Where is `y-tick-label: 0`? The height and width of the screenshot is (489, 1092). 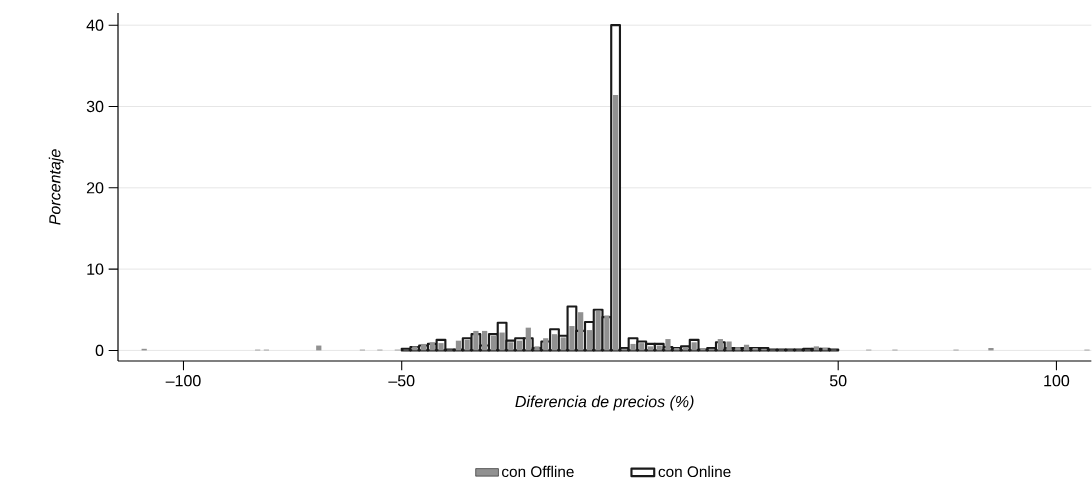 y-tick-label: 0 is located at coordinates (99, 350).